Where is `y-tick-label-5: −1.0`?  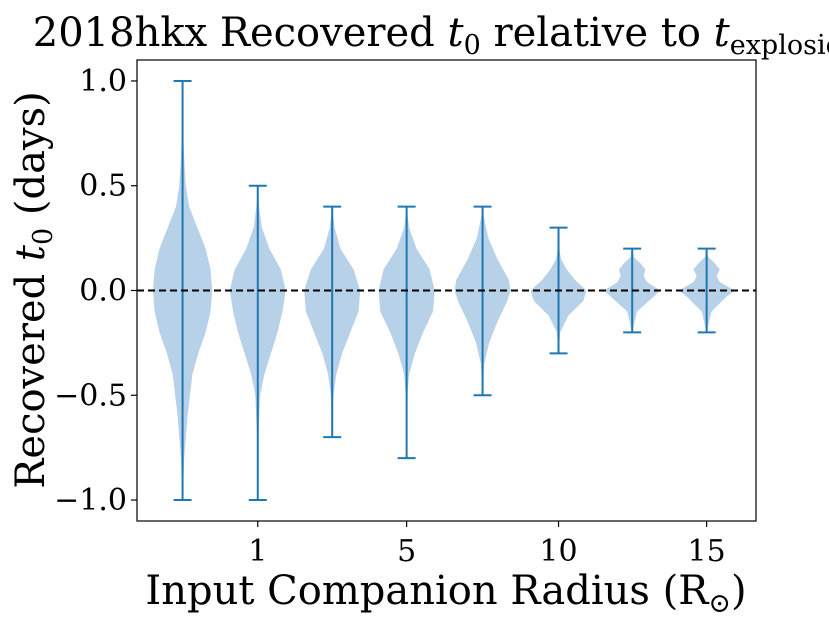
y-tick-label-5: −1.0 is located at coordinates (90, 500).